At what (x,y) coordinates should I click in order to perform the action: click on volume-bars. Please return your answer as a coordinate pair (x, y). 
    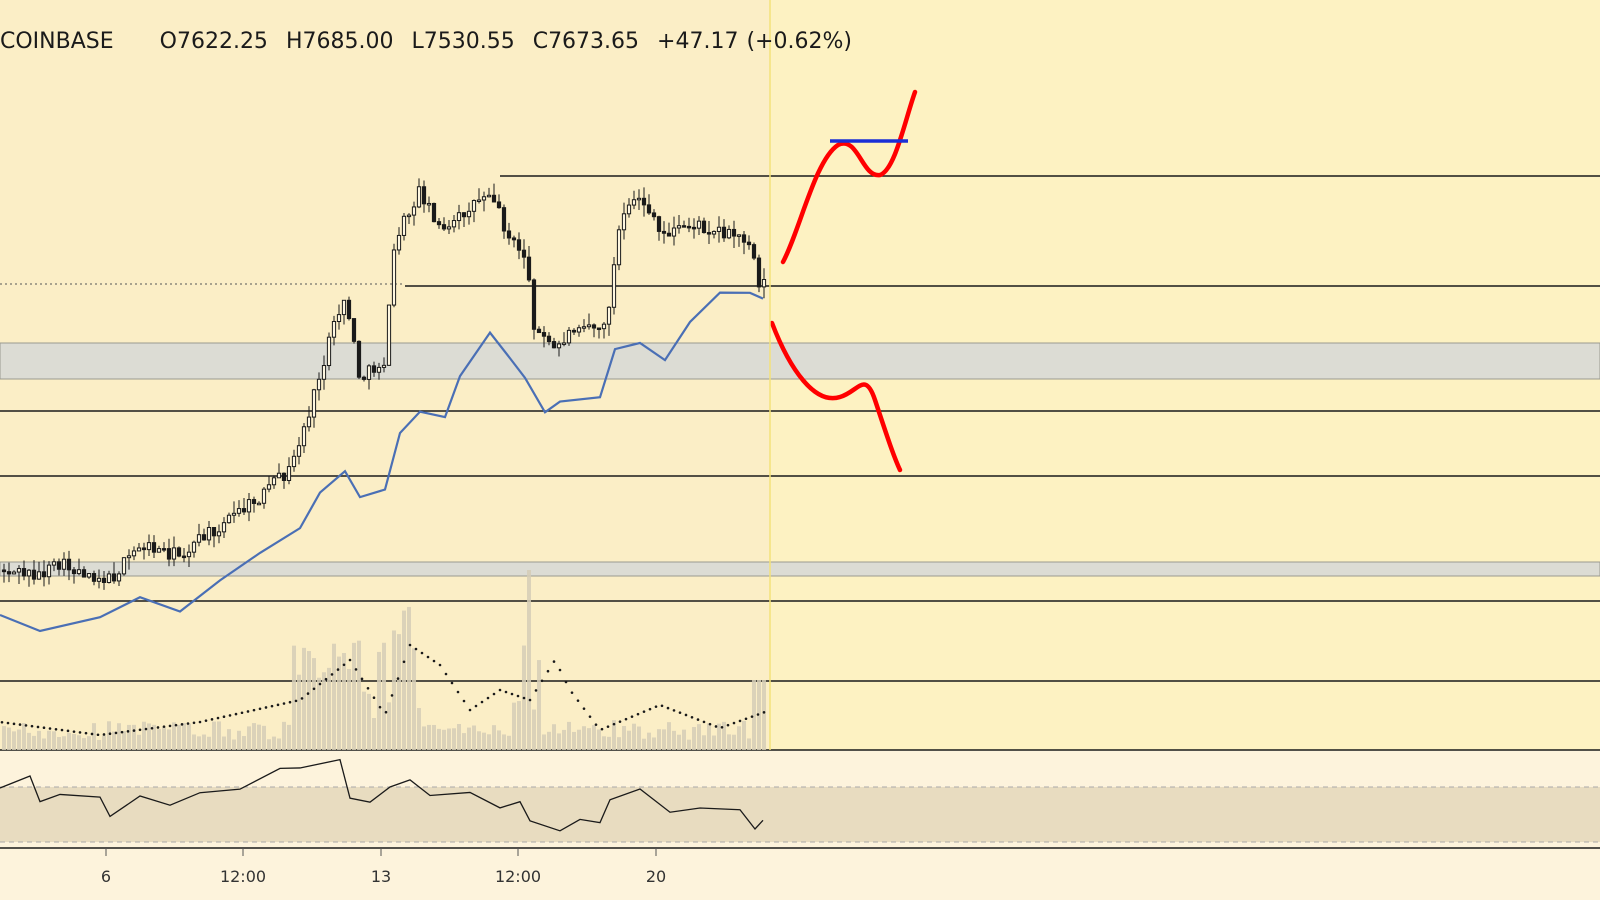
    Looking at the image, I should click on (384, 660).